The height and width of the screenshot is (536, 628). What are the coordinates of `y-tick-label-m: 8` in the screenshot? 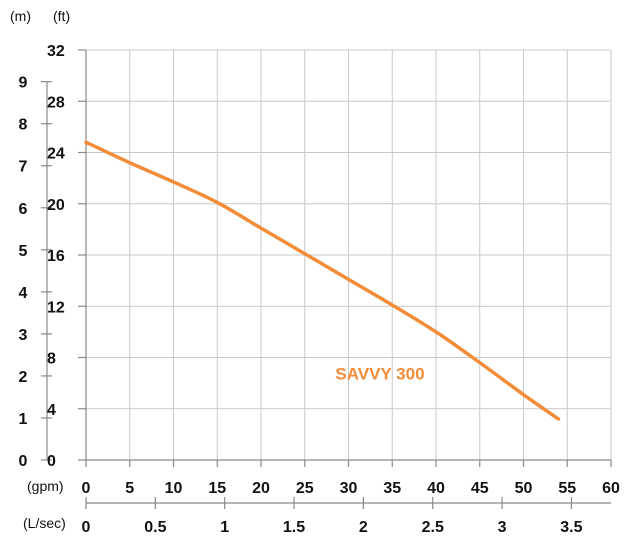 It's located at (23, 125).